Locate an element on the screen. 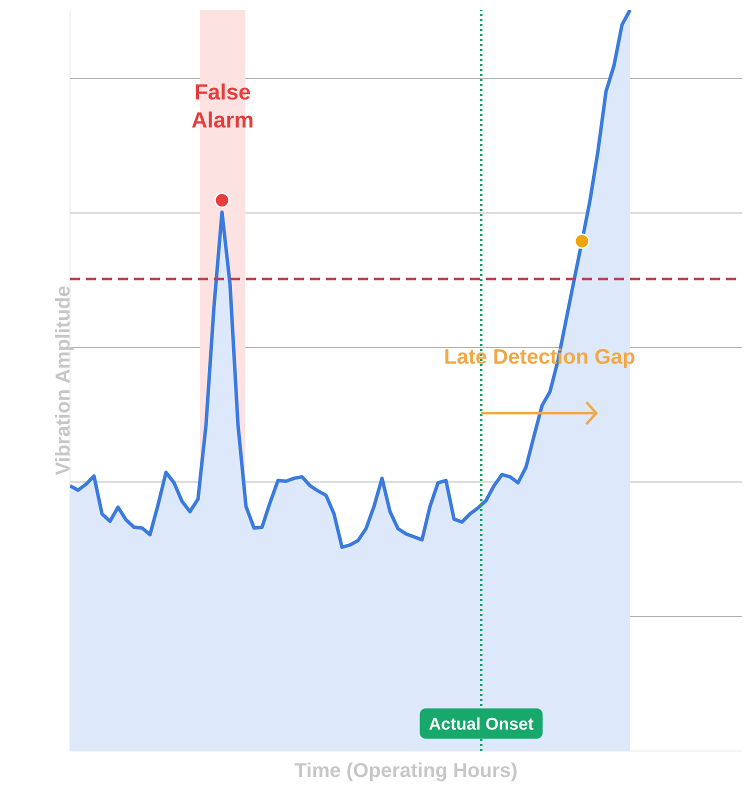 This screenshot has width=745, height=803. x-axis-title: Time (Operating Hours) is located at coordinates (405, 772).